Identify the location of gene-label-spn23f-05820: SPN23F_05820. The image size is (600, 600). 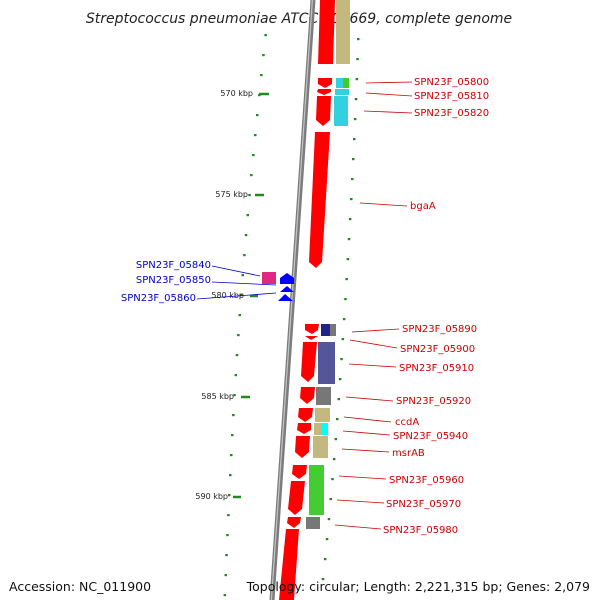
(451, 113).